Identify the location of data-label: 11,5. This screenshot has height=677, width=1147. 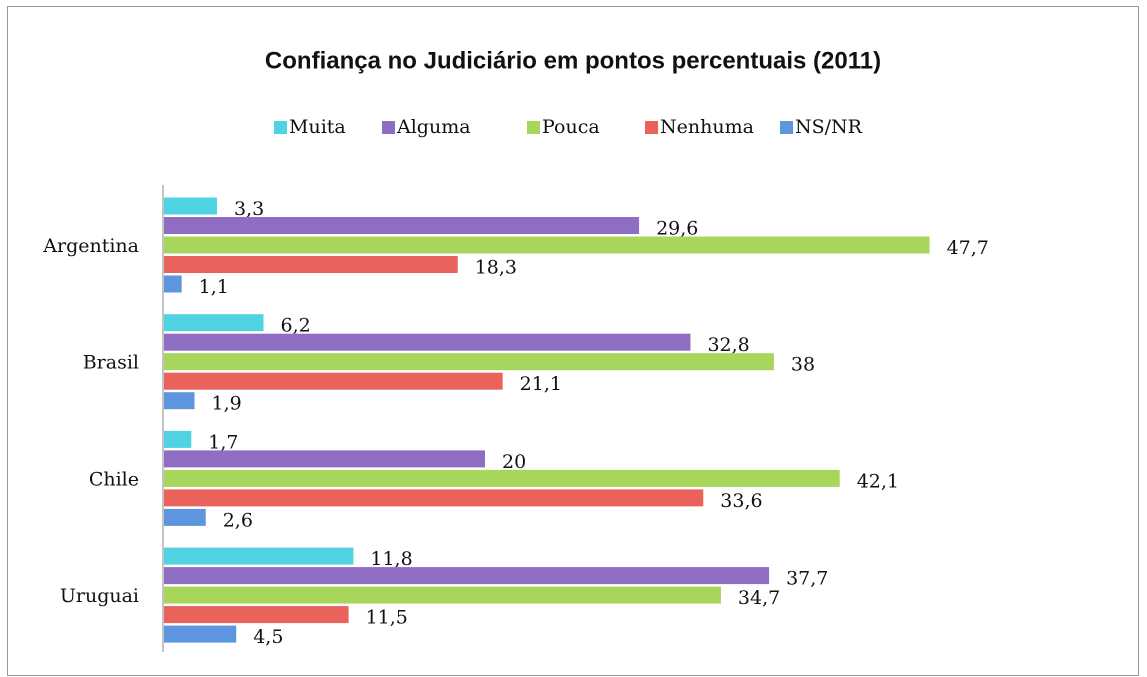
(387, 618).